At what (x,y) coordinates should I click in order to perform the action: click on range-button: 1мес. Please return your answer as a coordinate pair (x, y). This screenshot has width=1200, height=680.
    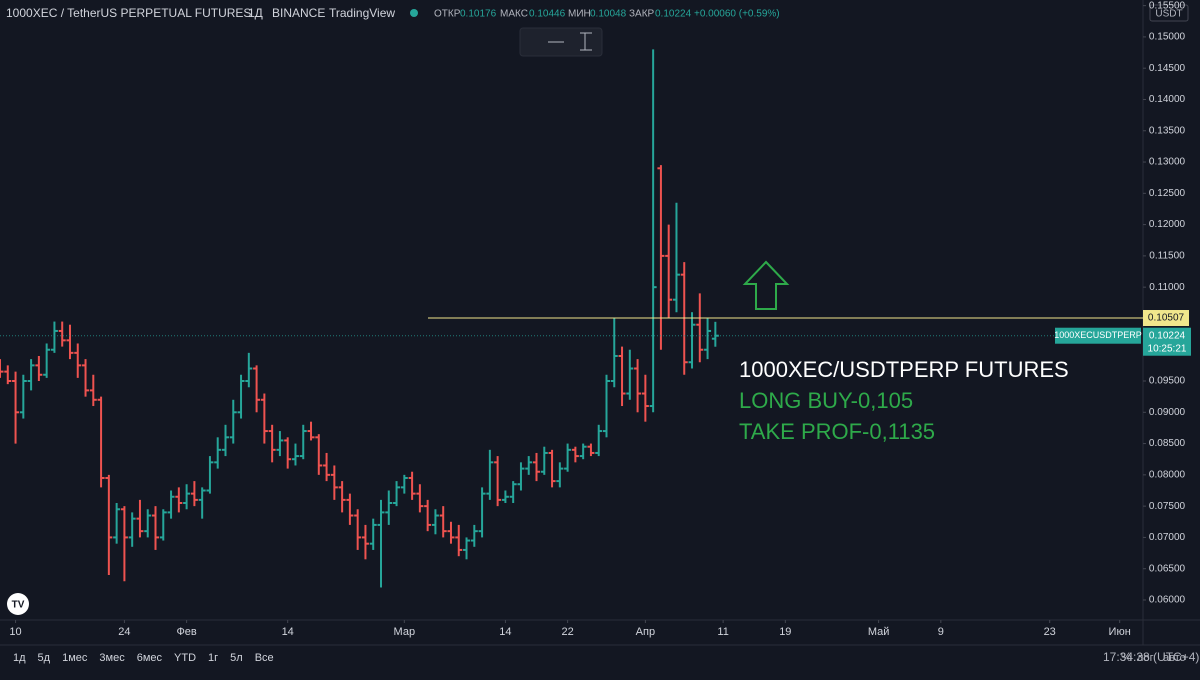
    Looking at the image, I should click on (75, 658).